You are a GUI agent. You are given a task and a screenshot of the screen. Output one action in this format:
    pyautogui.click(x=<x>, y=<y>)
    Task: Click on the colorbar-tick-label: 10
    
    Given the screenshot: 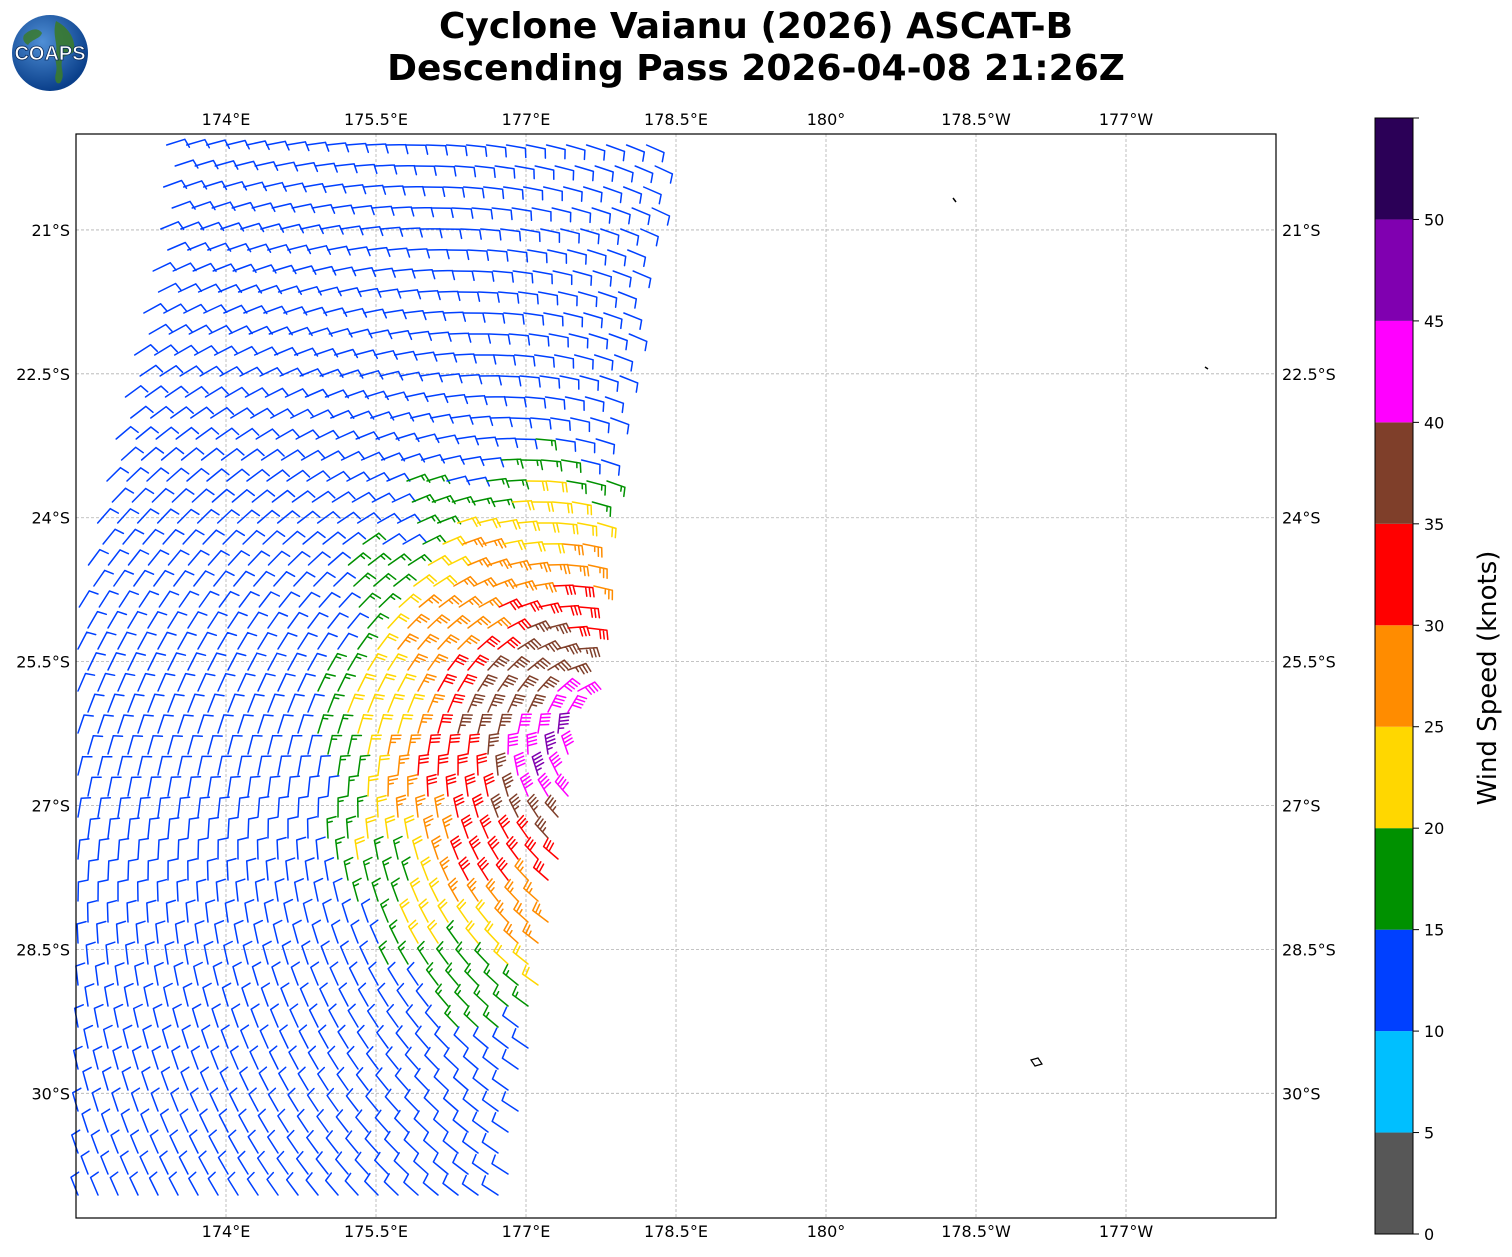 What is the action you would take?
    pyautogui.click(x=1434, y=1031)
    